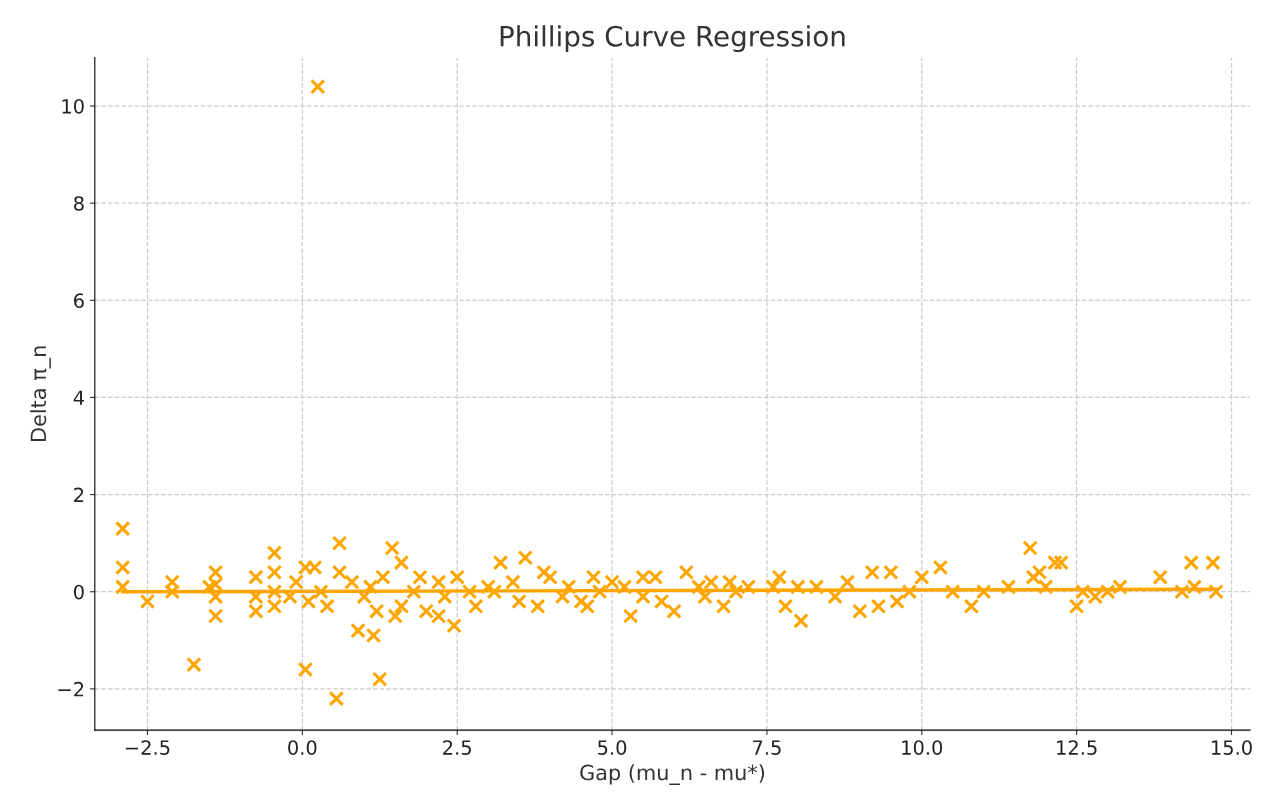  I want to click on y-axis-title: Delta π_n, so click(40, 393).